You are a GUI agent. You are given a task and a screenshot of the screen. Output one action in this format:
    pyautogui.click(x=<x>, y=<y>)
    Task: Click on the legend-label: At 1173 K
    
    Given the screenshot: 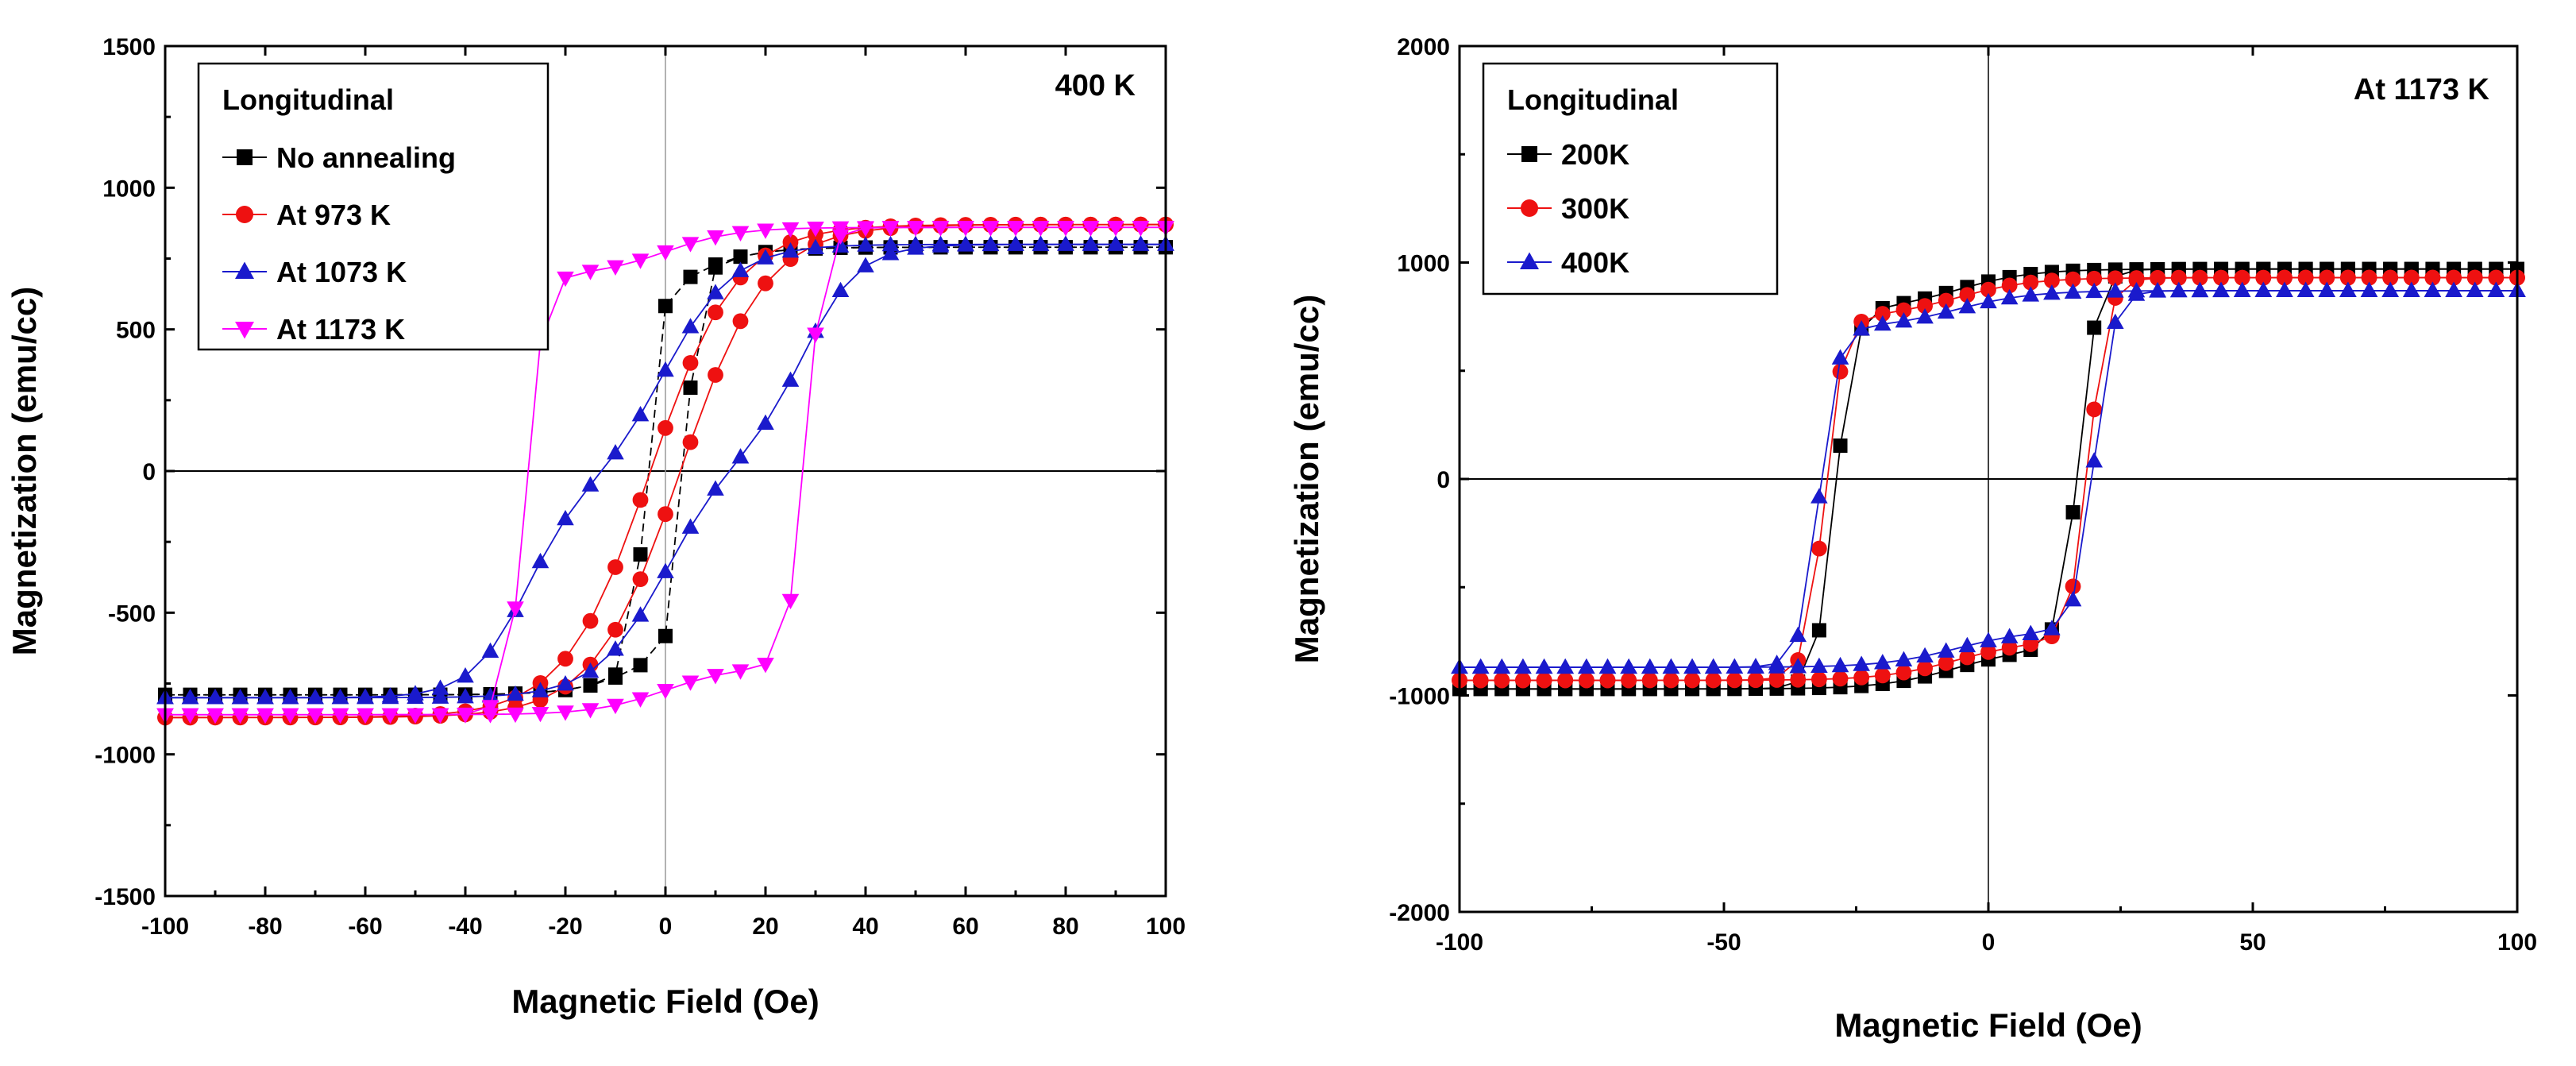 What is the action you would take?
    pyautogui.click(x=340, y=329)
    